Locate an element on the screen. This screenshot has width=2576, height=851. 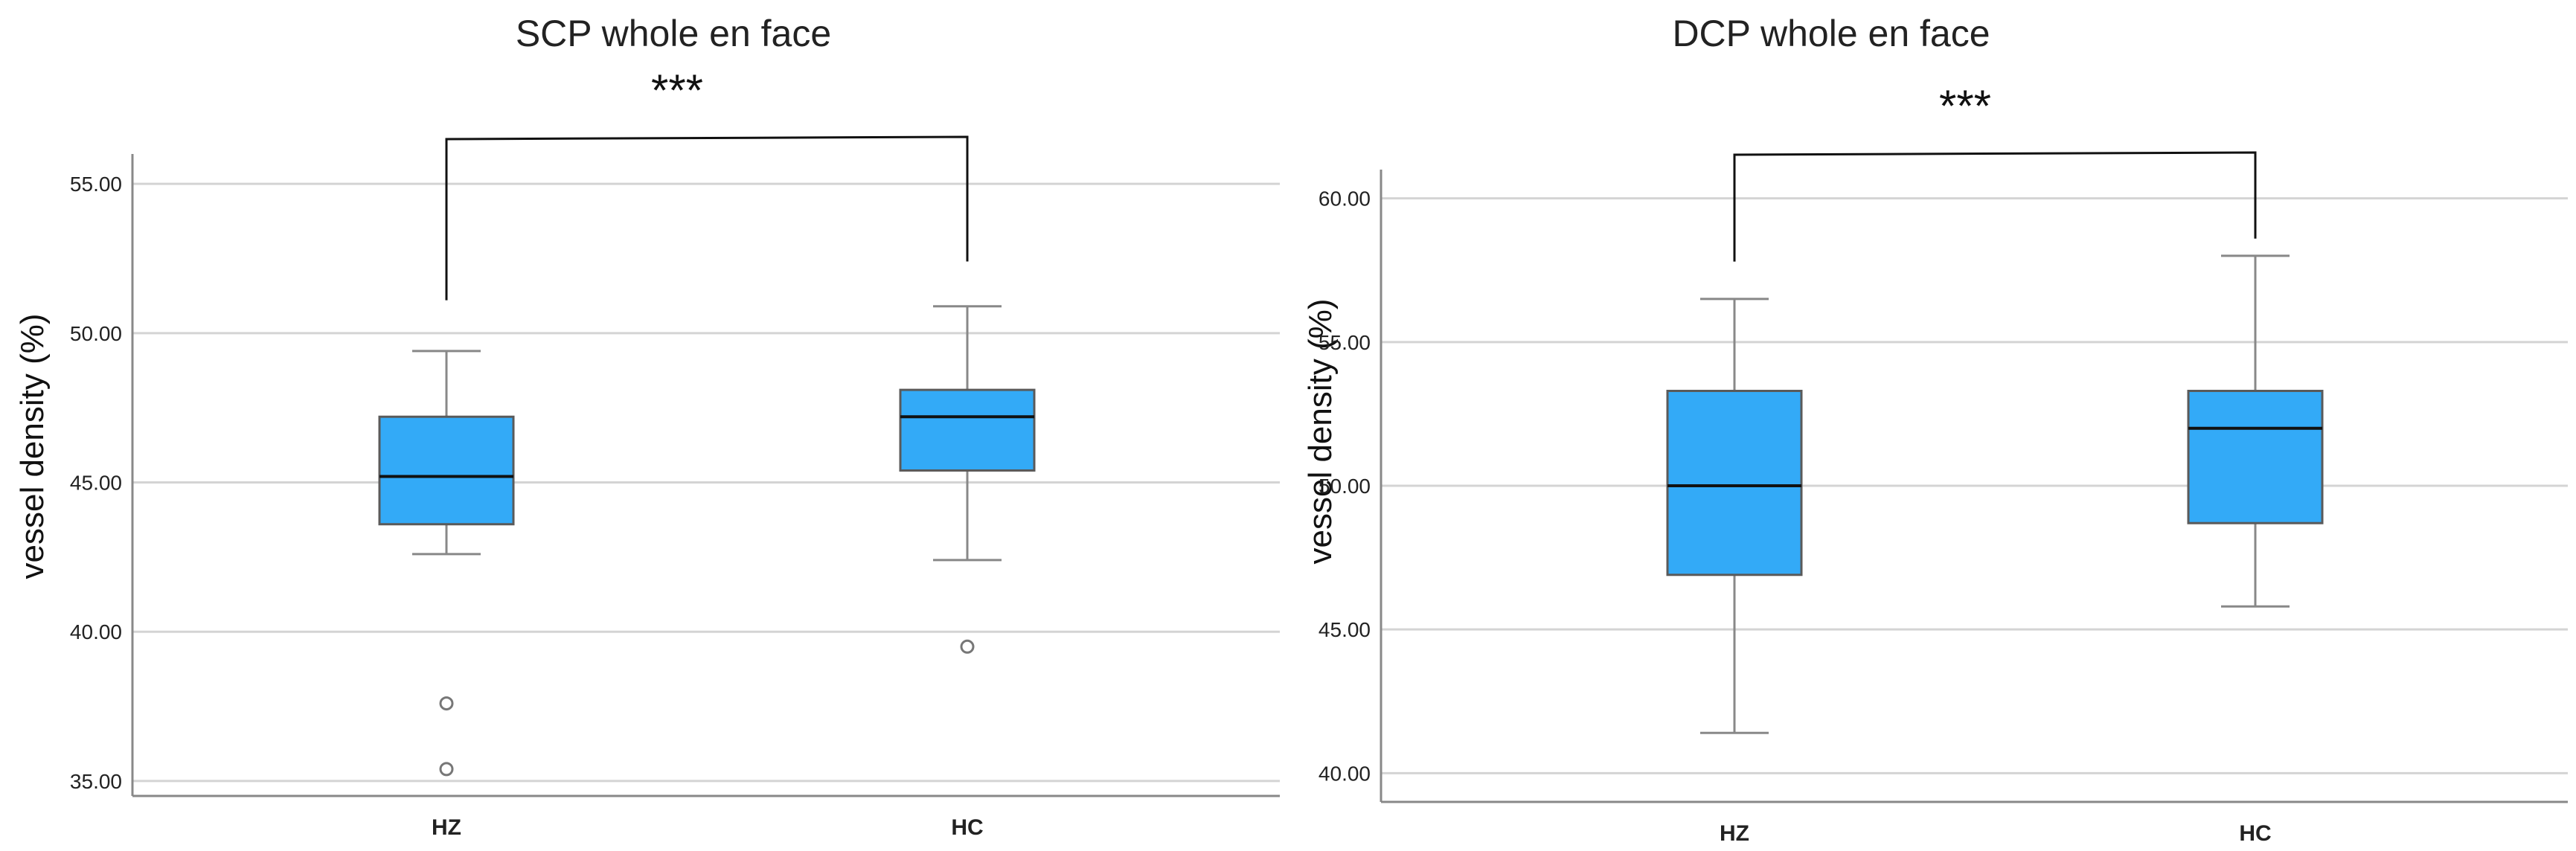
y-tick-label: 60.00 is located at coordinates (1345, 199).